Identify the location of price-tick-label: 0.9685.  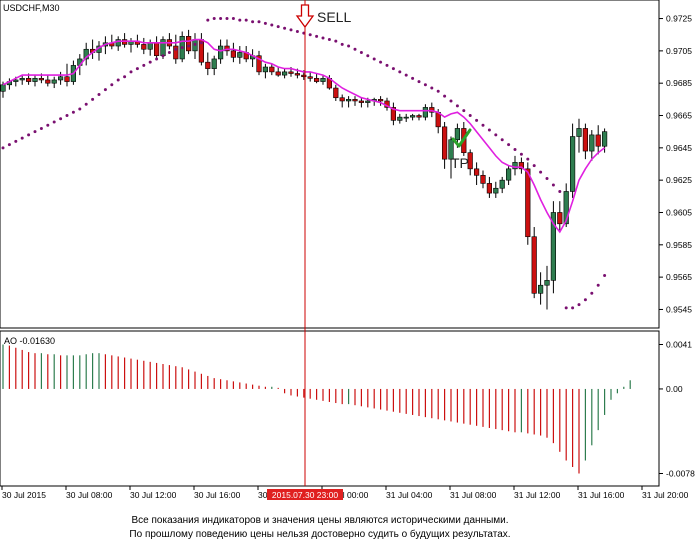
(679, 83).